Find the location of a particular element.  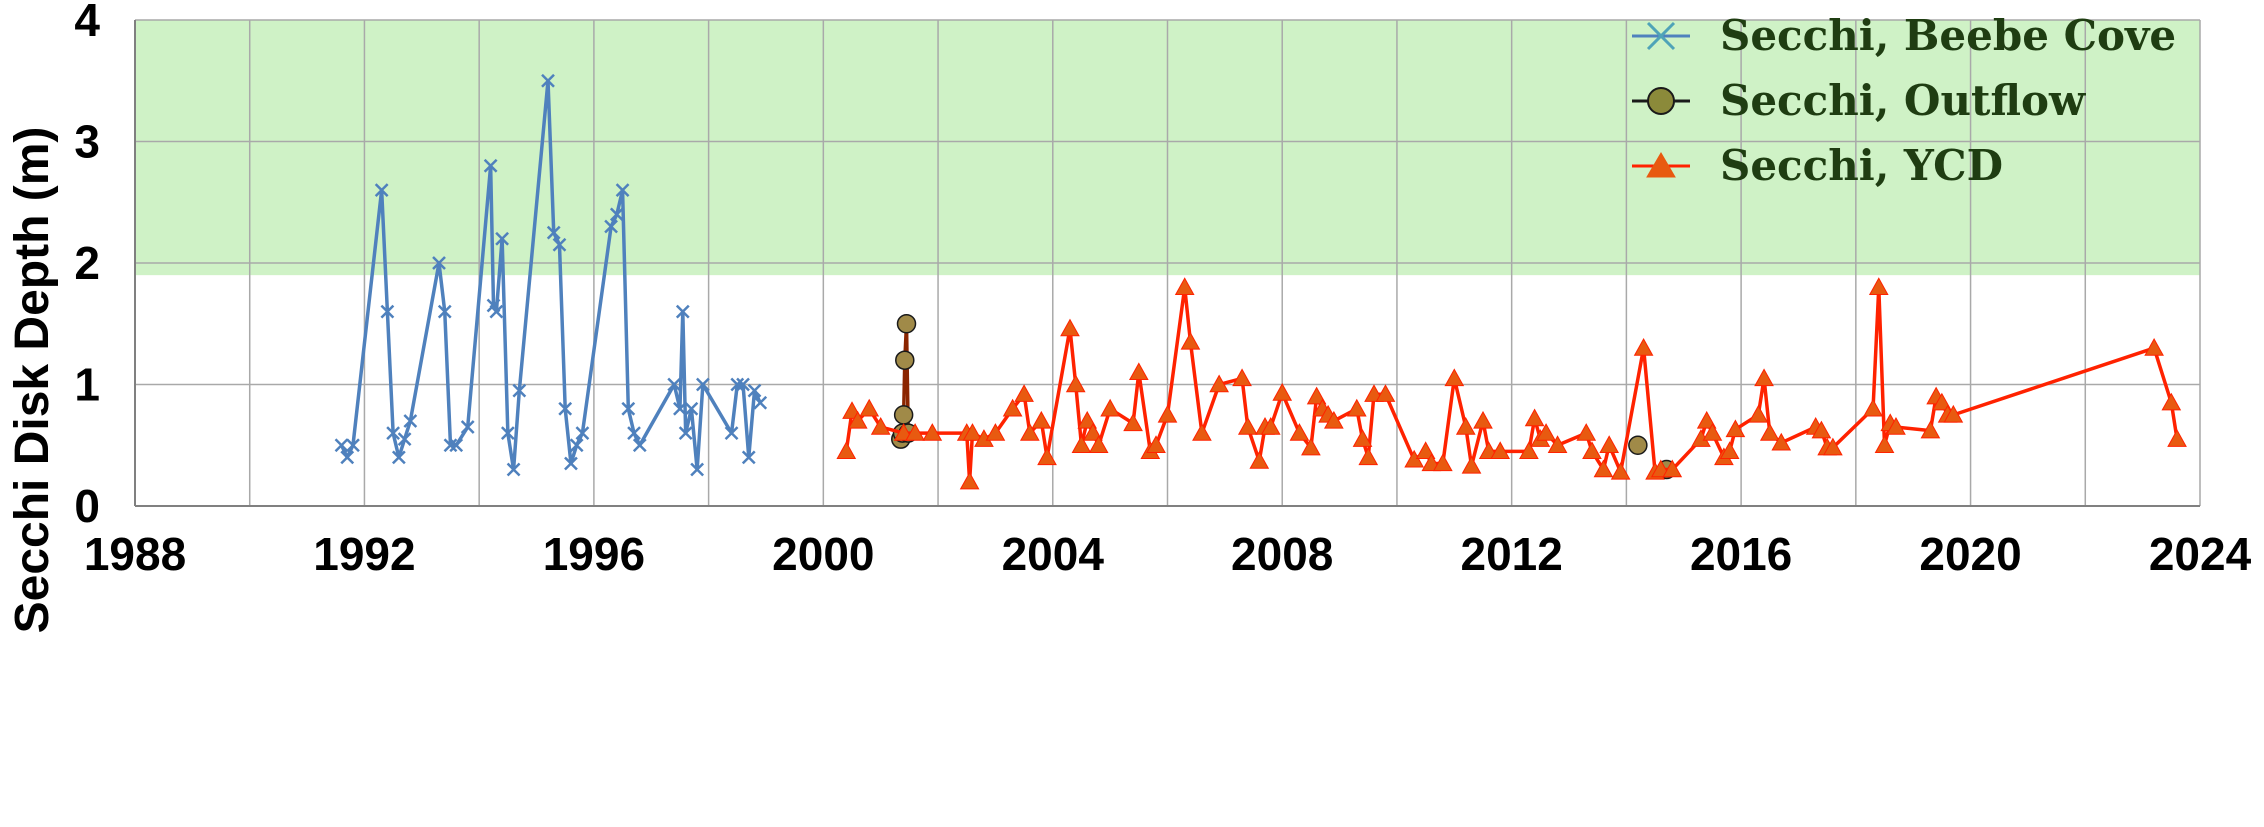

y-tick-label: 3 is located at coordinates (87, 142).